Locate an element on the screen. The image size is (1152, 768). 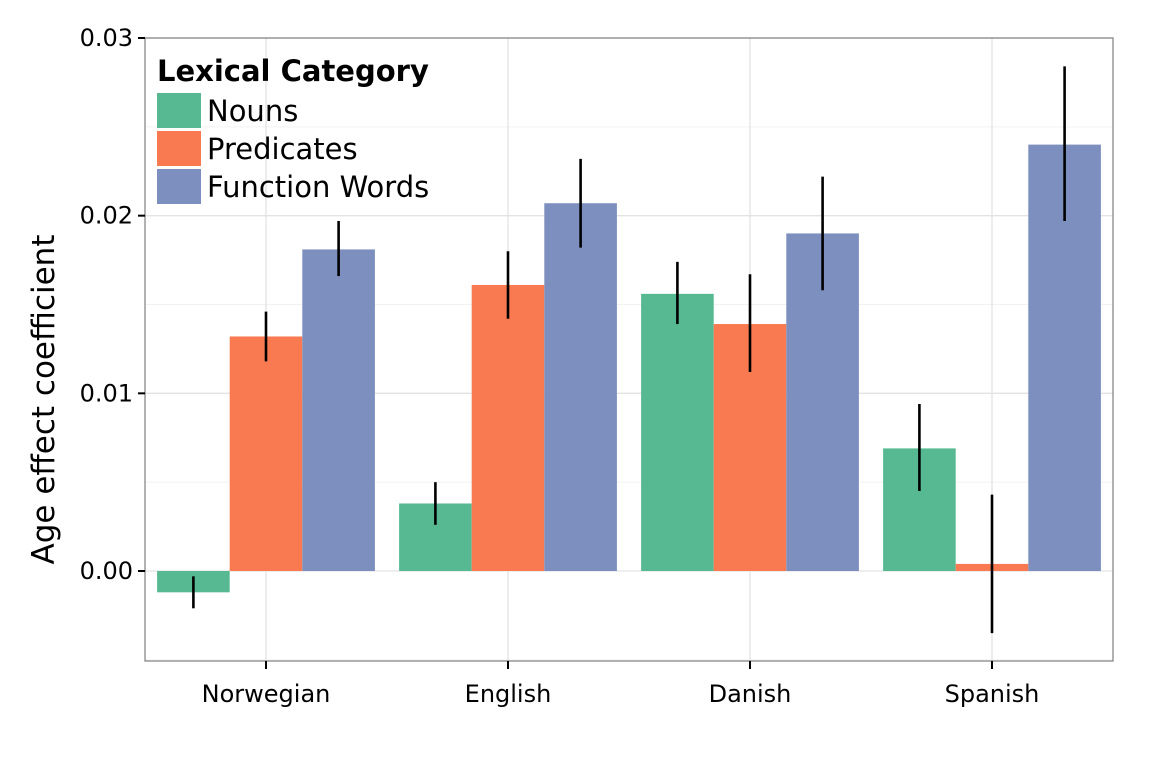
legend-label: Predicates is located at coordinates (282, 149).